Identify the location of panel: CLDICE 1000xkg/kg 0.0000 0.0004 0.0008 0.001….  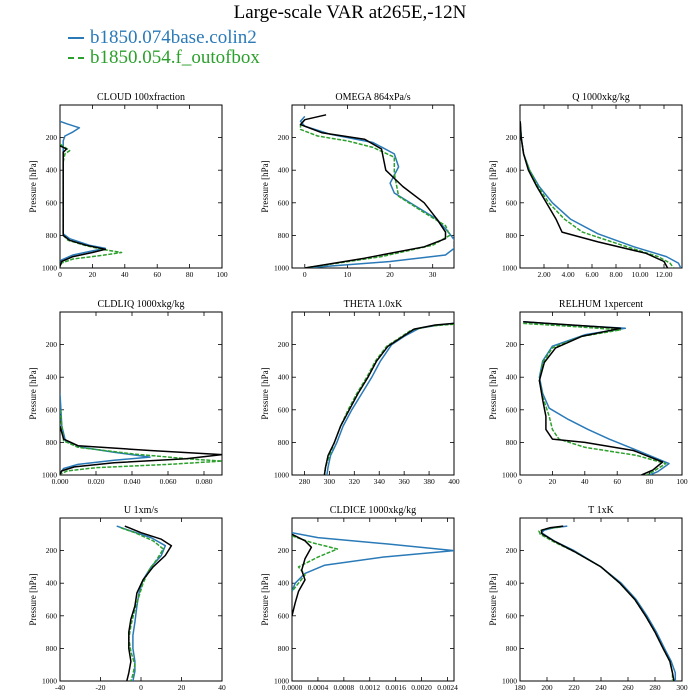
(359, 598).